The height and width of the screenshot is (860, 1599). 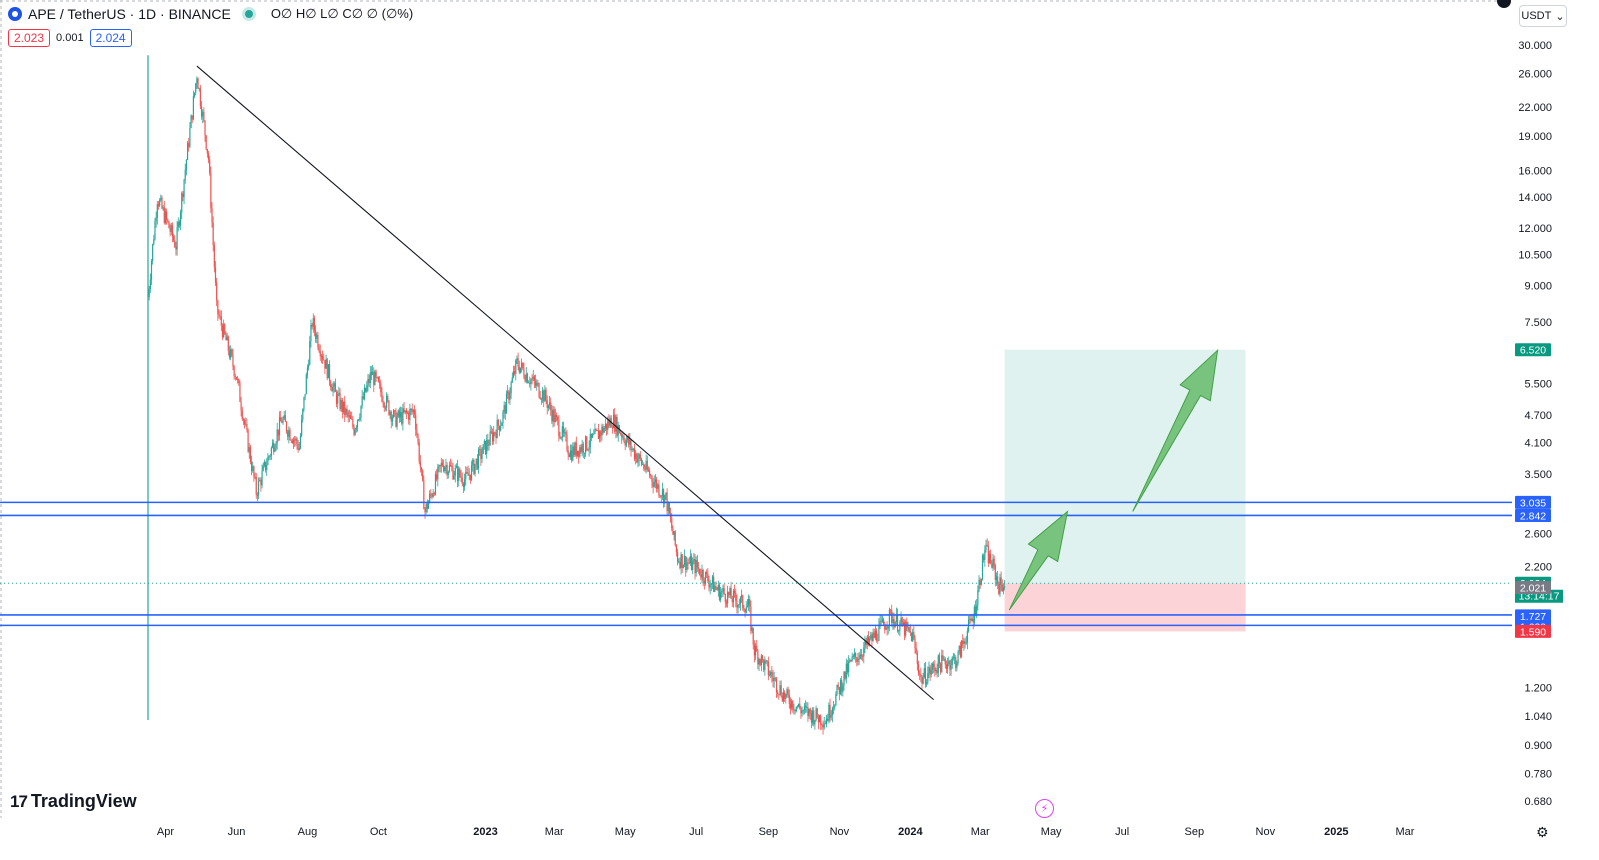 I want to click on bolt-icon: ⚡, so click(x=1044, y=808).